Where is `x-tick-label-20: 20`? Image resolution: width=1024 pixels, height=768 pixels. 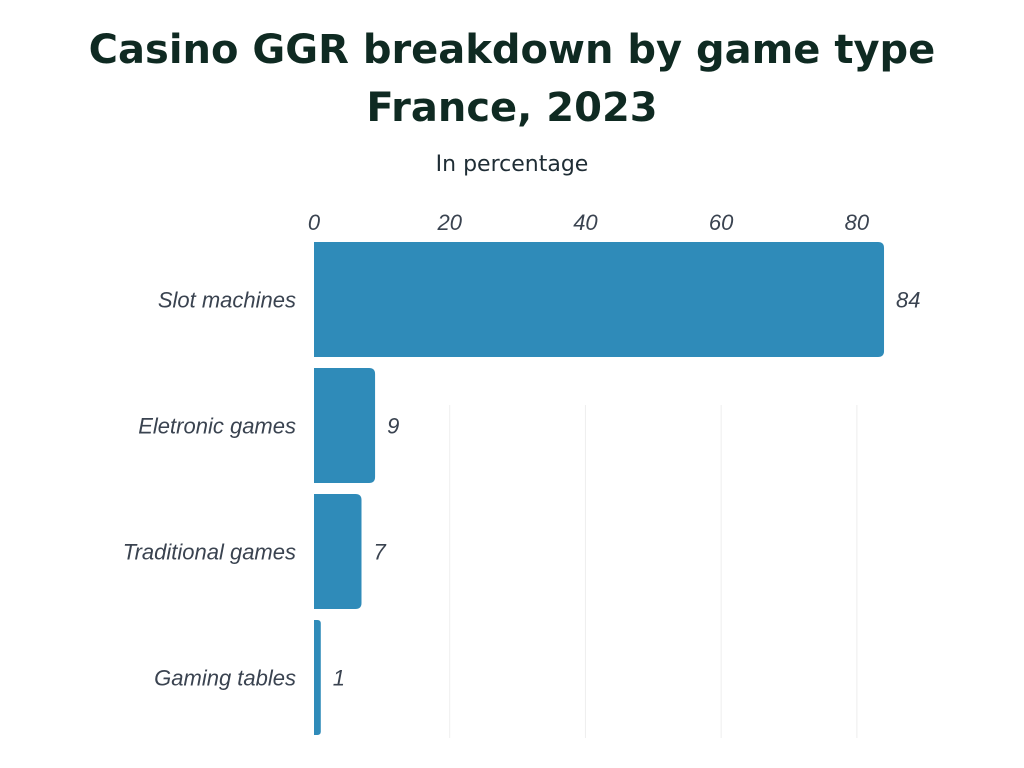
x-tick-label-20: 20 is located at coordinates (449, 222).